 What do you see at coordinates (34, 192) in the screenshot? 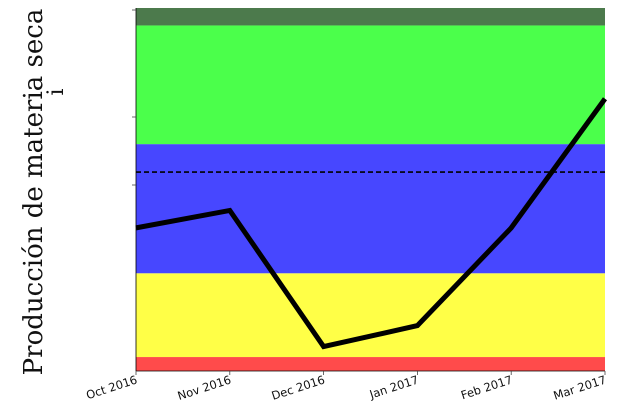
I see `y-axis-label: Producción de materia seca` at bounding box center [34, 192].